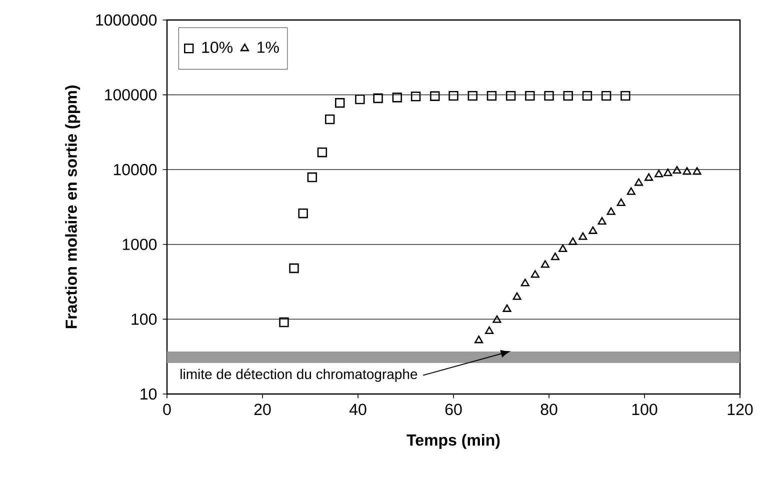 This screenshot has height=493, width=763. Describe the element at coordinates (645, 410) in the screenshot. I see `x-tick-label: 100` at that location.